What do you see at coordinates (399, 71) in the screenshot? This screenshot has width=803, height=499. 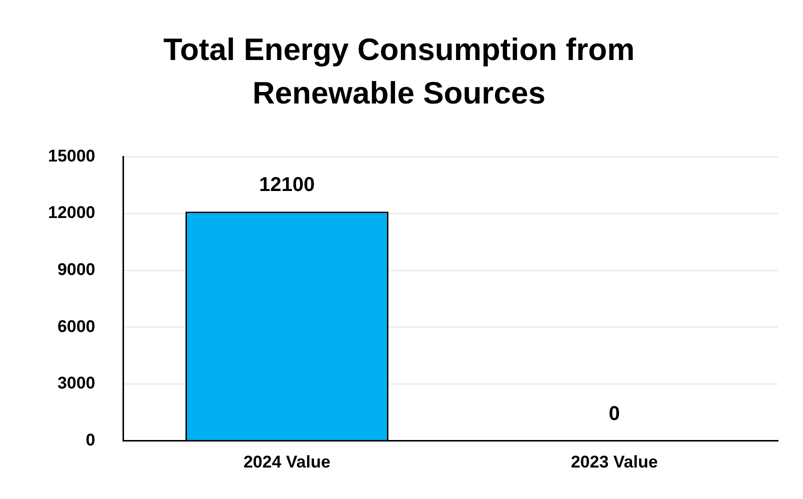 I see `chart-title: Total Energy Consumption from Renewable Sources` at bounding box center [399, 71].